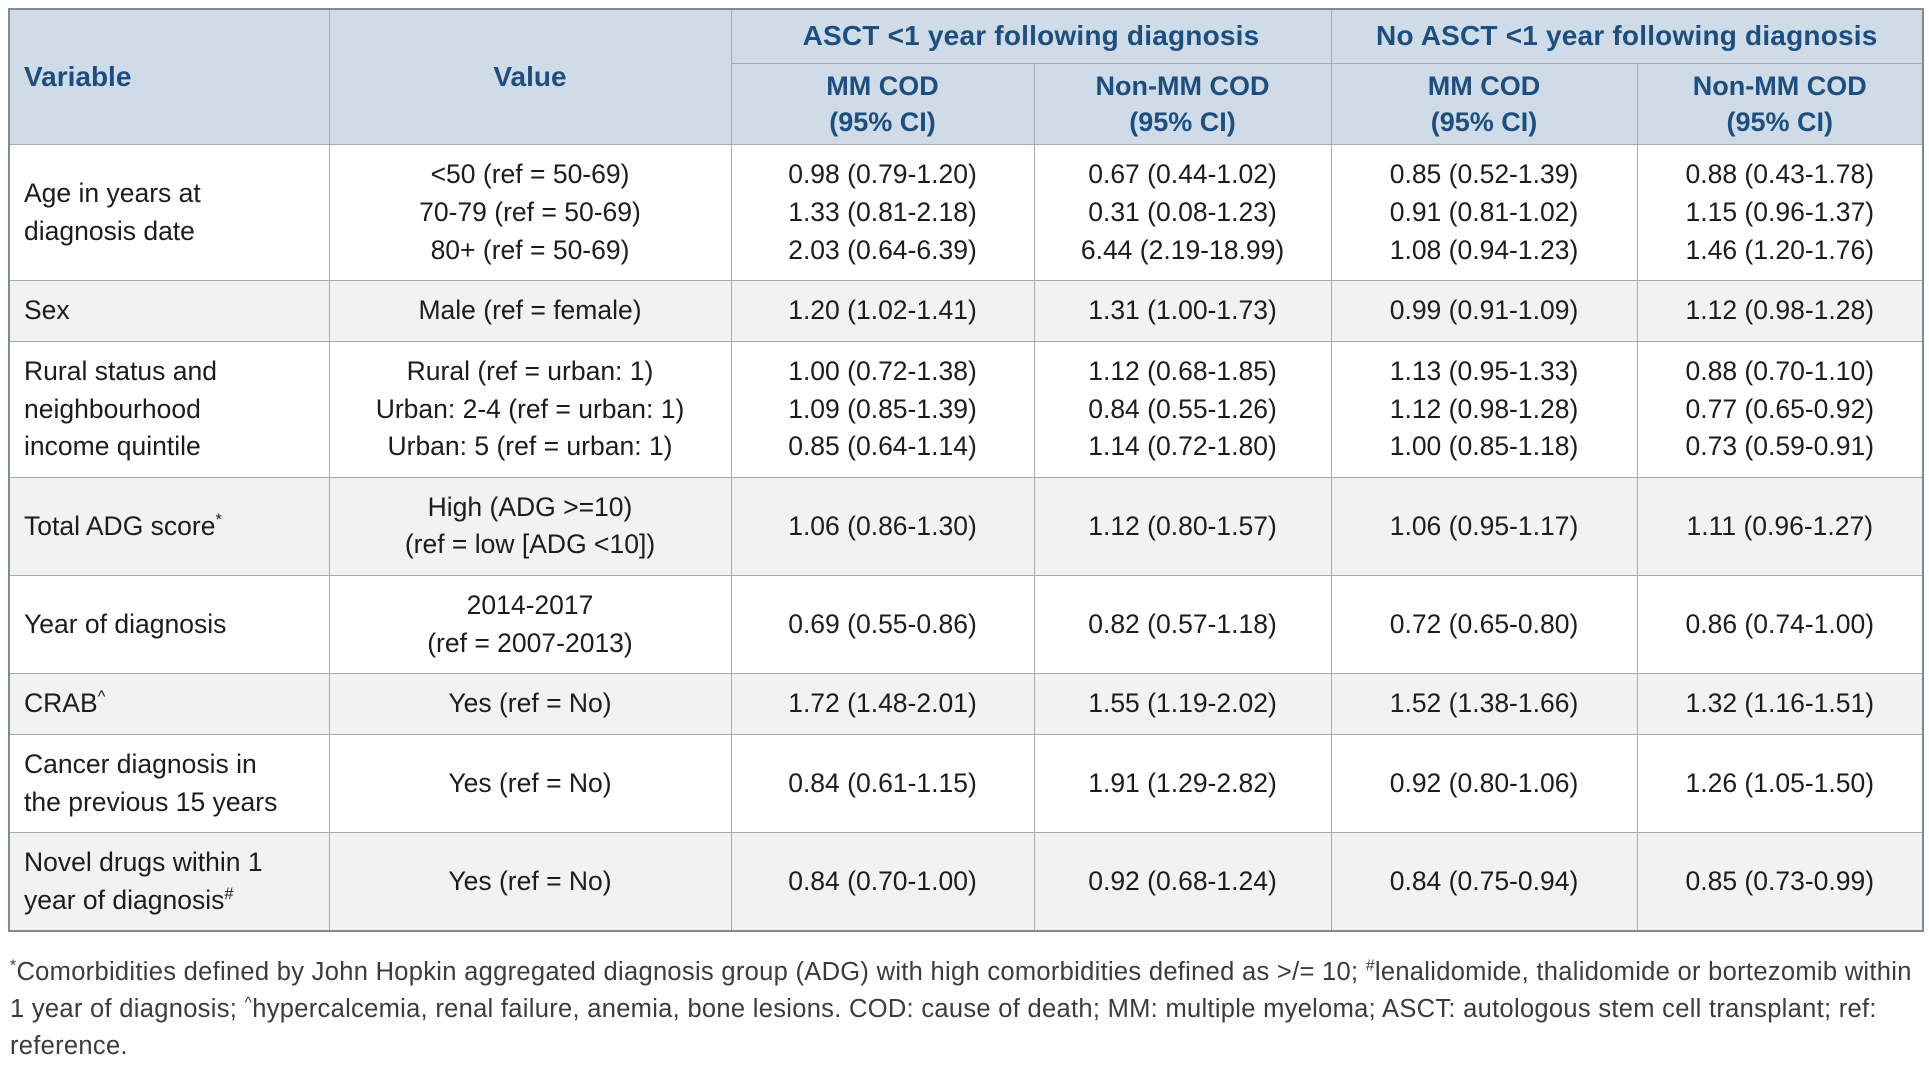 Image resolution: width=1929 pixels, height=1065 pixels. Describe the element at coordinates (101, 697) in the screenshot. I see `superscript-marker: ^` at that location.